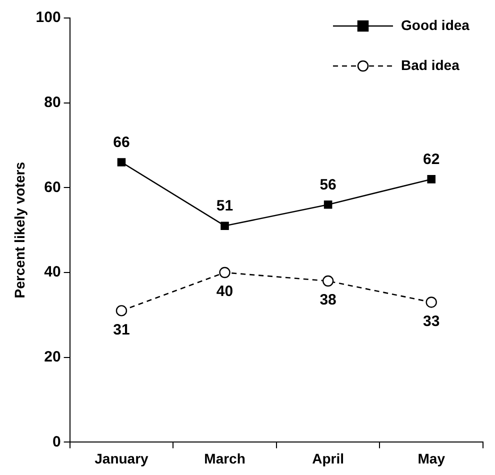  What do you see at coordinates (432, 458) in the screenshot?
I see `x-tick-label: May` at bounding box center [432, 458].